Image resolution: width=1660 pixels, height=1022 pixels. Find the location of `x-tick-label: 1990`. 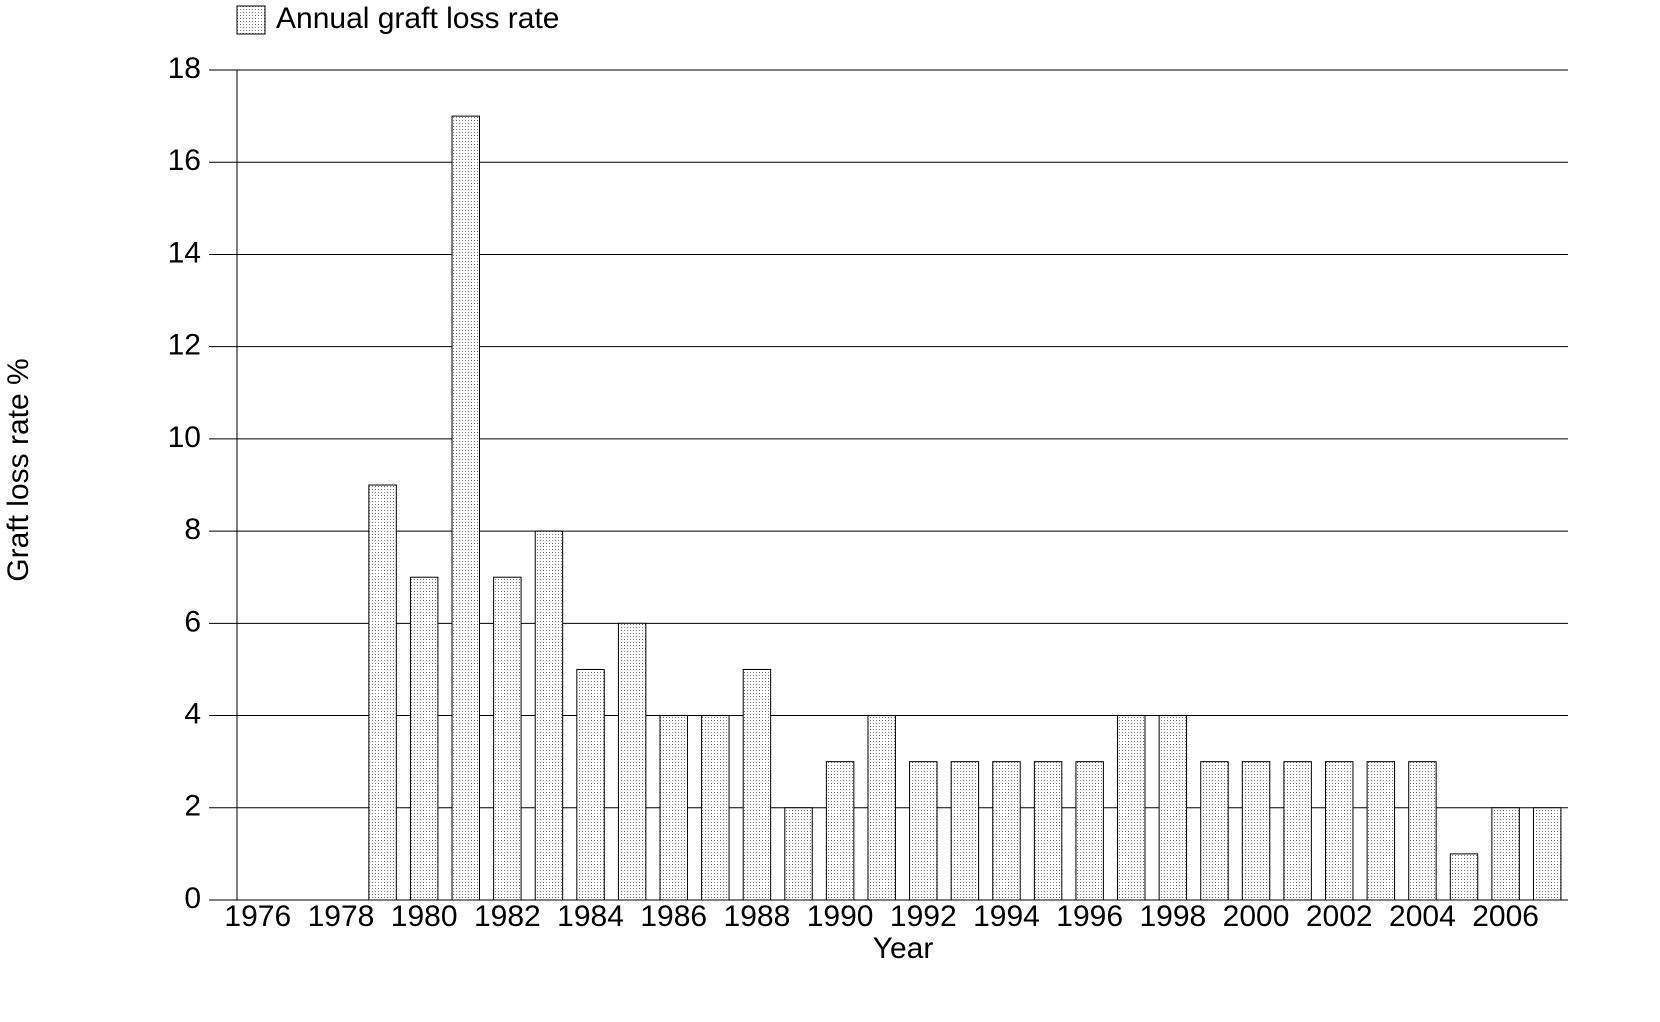

x-tick-label: 1990 is located at coordinates (840, 916).